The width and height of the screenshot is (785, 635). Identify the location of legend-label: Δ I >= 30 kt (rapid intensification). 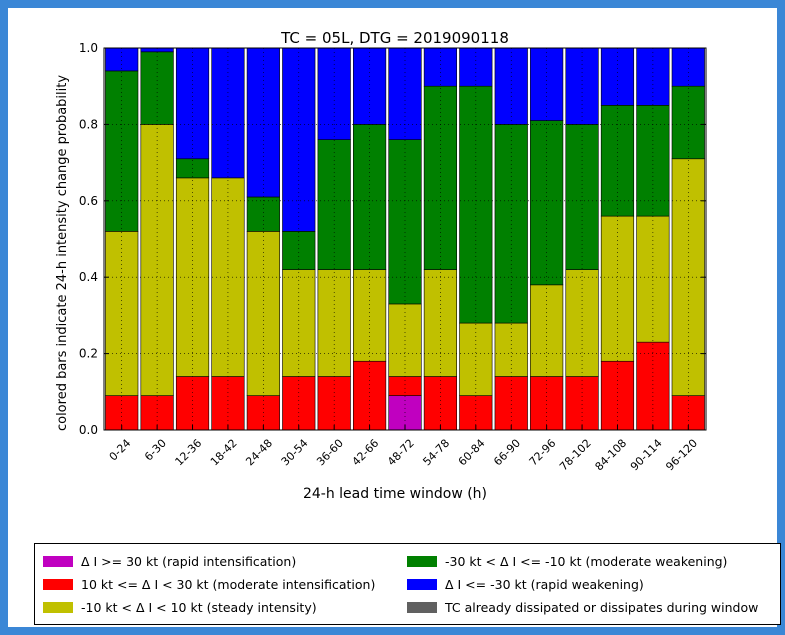
(189, 561).